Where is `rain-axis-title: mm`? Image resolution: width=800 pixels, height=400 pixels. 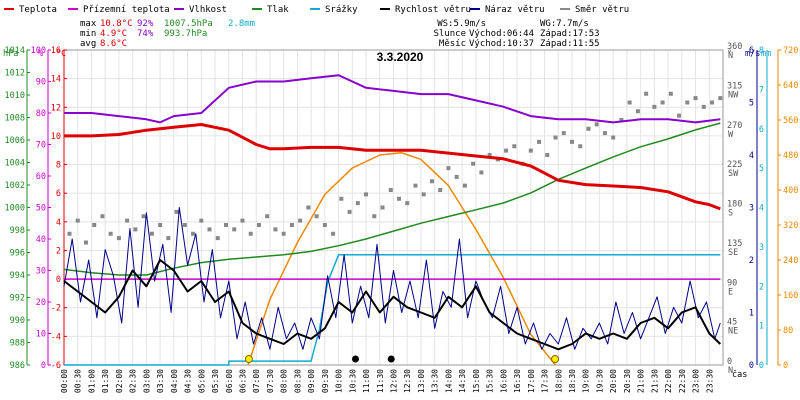 rain-axis-title: mm is located at coordinates (766, 54).